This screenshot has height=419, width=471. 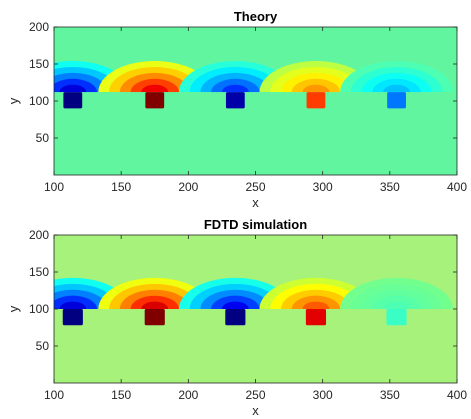 What do you see at coordinates (43, 346) in the screenshot?
I see `fdtd-y-tick-label-50: 50` at bounding box center [43, 346].